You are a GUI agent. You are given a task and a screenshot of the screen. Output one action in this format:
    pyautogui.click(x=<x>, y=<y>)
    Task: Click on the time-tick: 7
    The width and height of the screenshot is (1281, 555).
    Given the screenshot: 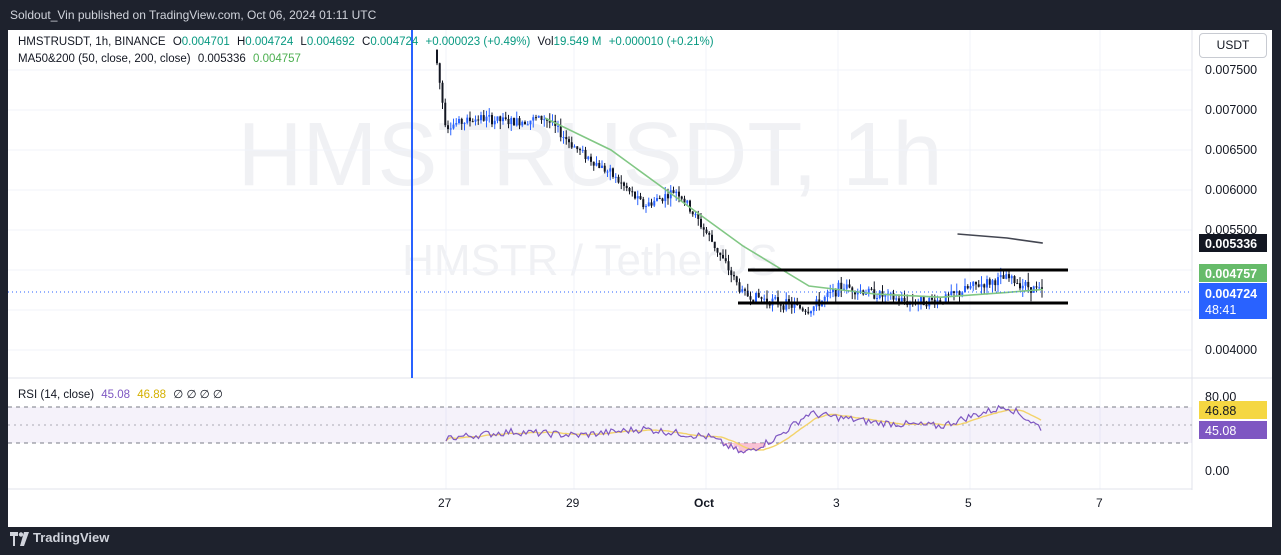 What is the action you would take?
    pyautogui.click(x=1099, y=503)
    